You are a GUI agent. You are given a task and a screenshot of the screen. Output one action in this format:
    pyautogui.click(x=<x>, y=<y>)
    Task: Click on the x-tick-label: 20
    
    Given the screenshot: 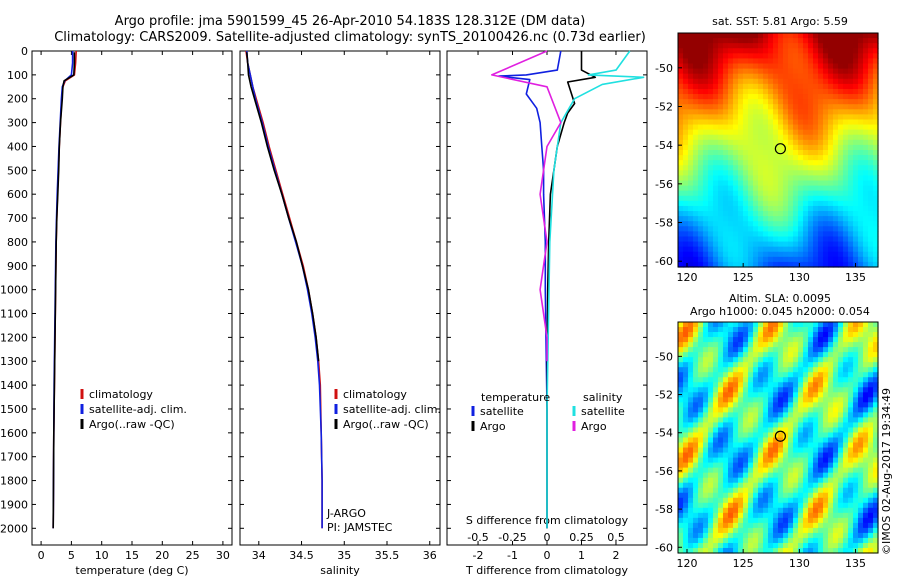 What is the action you would take?
    pyautogui.click(x=162, y=555)
    